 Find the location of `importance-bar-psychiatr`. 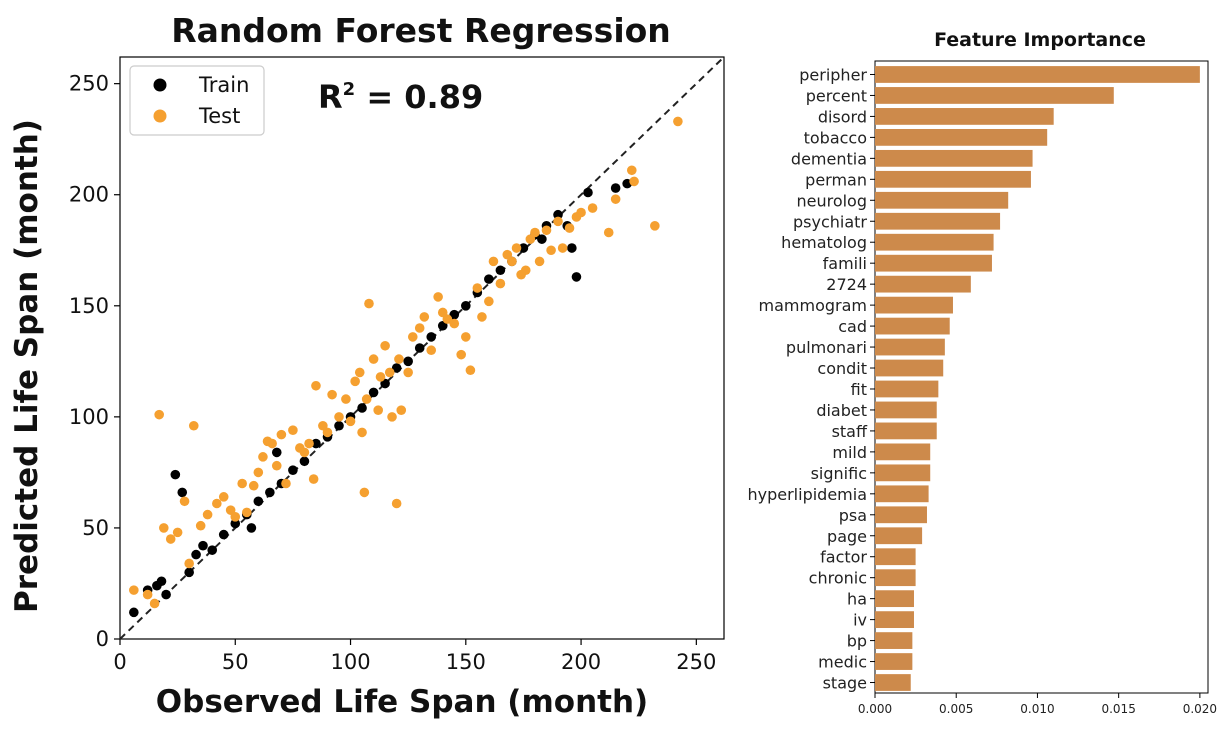

importance-bar-psychiatr is located at coordinates (938, 221).